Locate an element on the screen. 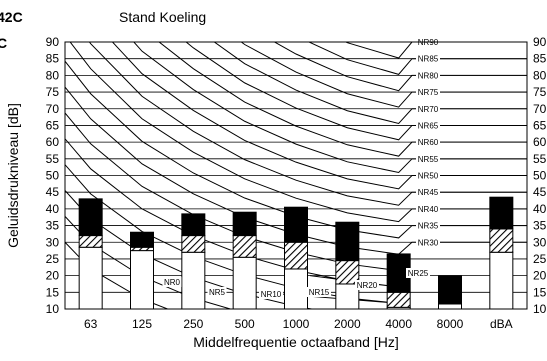 This screenshot has width=547, height=361. nr-curve-label: NR60 is located at coordinates (428, 142).